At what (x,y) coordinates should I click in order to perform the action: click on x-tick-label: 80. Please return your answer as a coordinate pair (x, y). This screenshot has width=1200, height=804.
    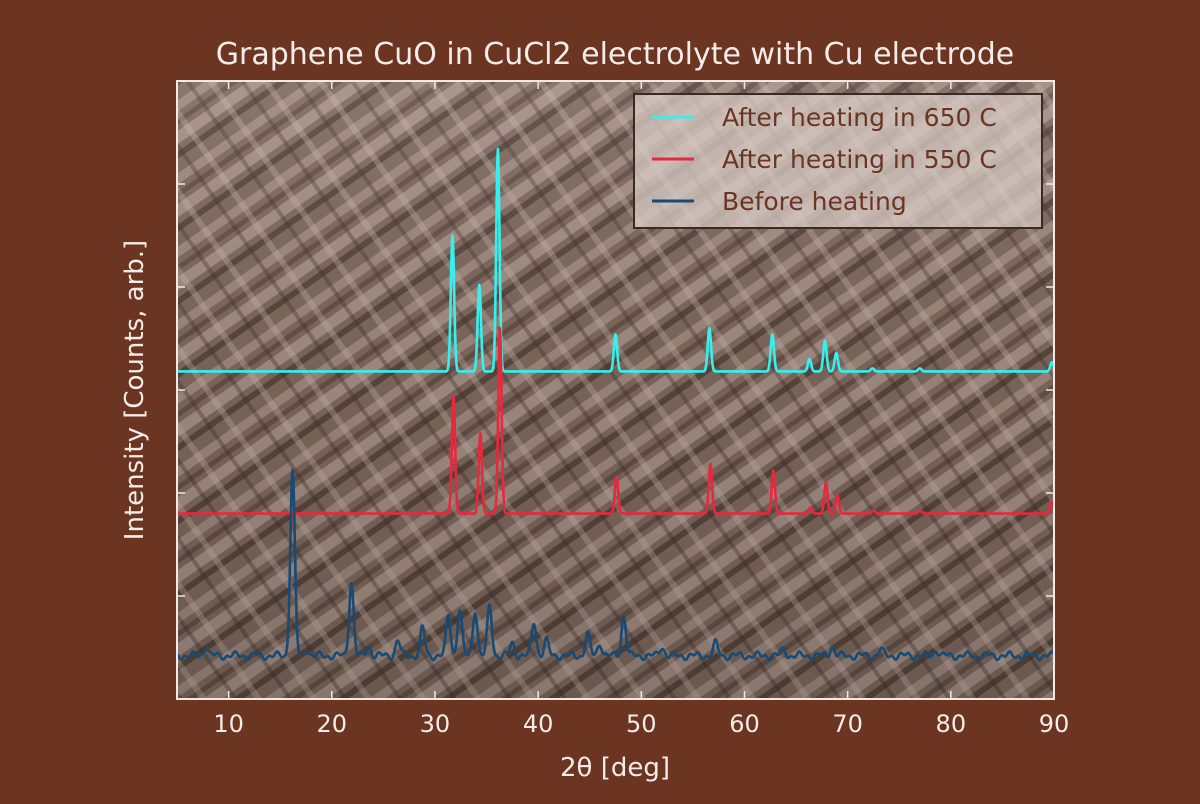
    Looking at the image, I should click on (951, 724).